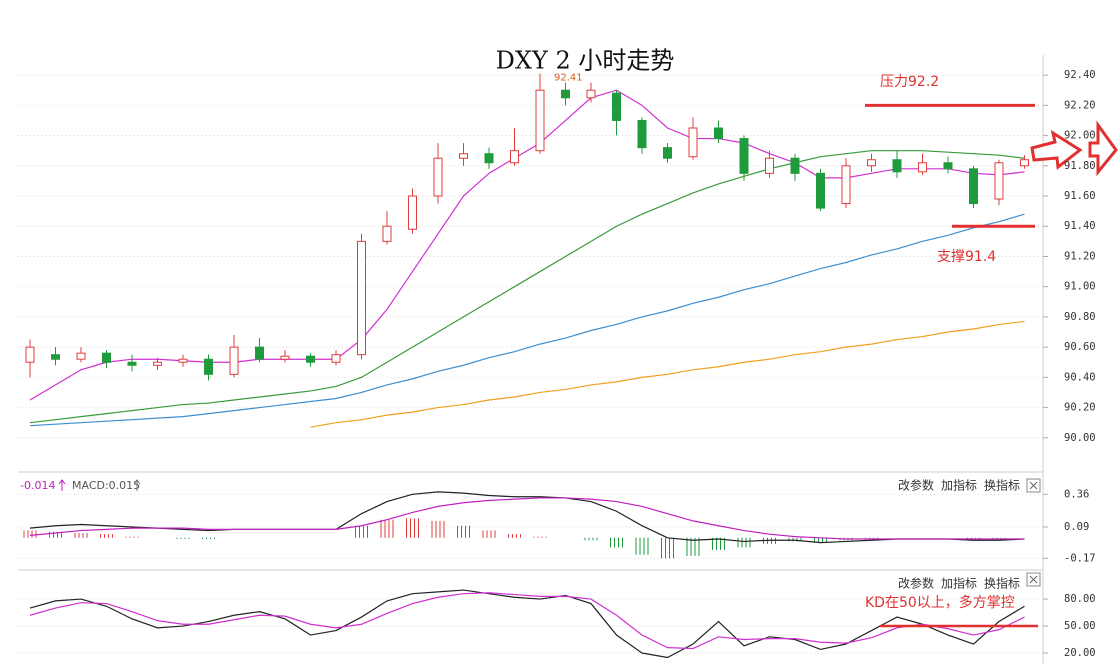 The image size is (1120, 664). I want to click on y-tick-label: 20.00, so click(1080, 653).